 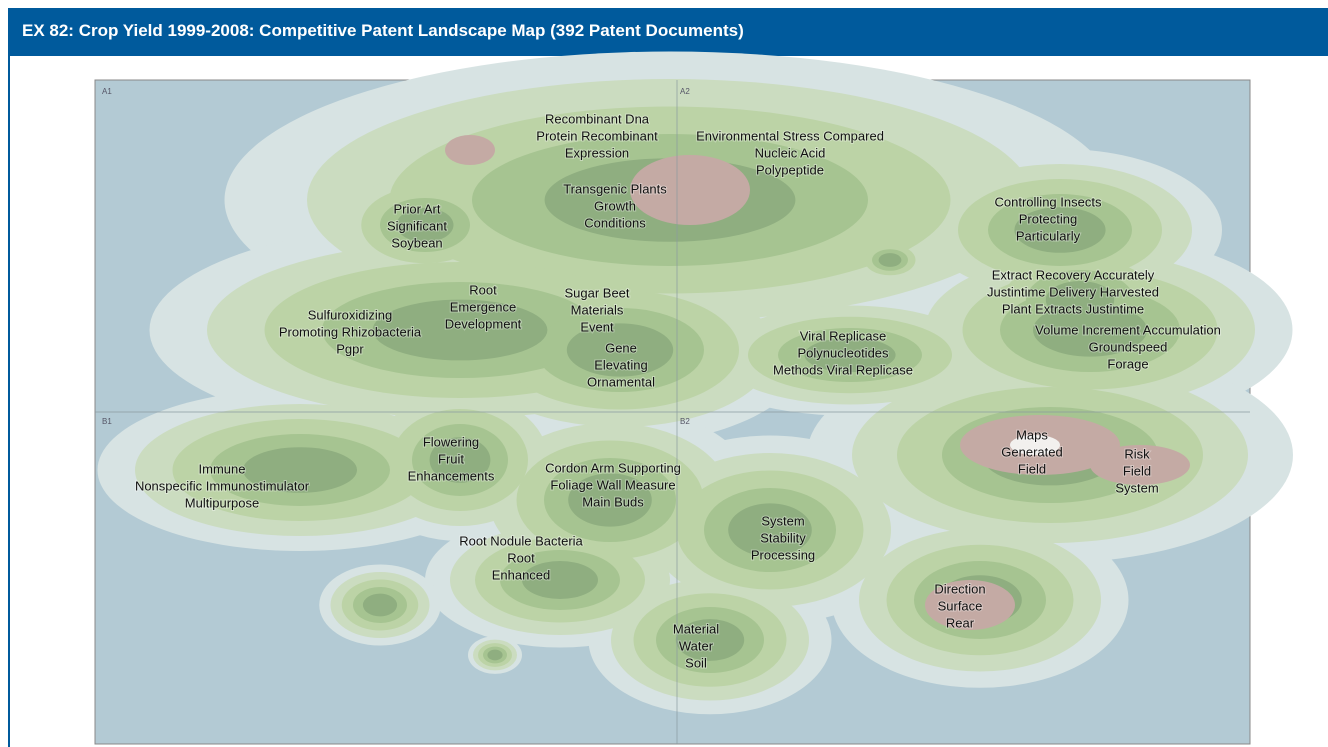 I want to click on cluster-label: Soybean, so click(x=416, y=242).